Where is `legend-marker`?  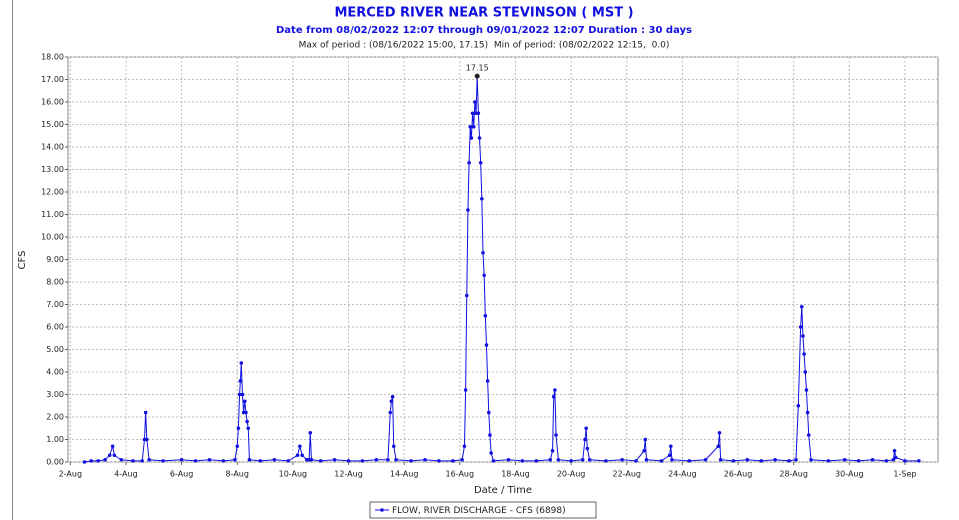
legend-marker is located at coordinates (382, 510).